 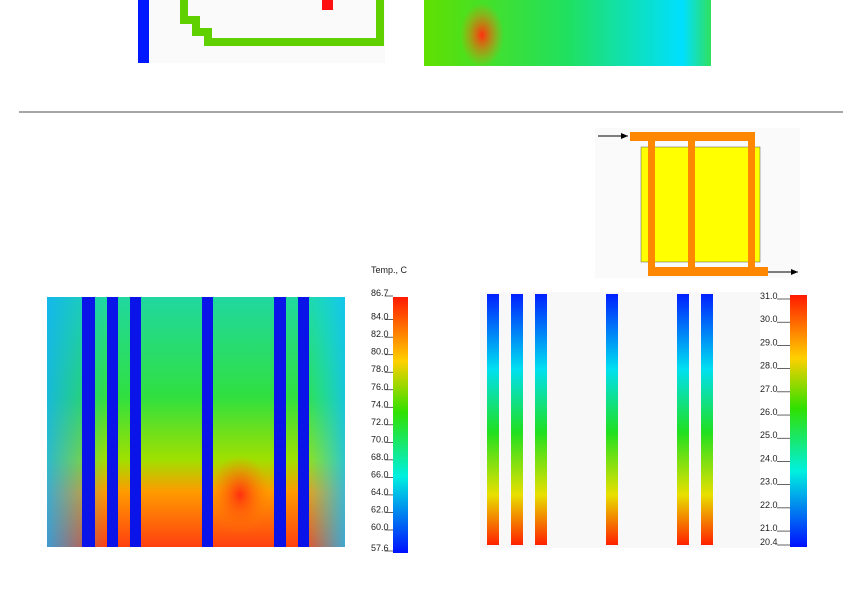 I want to click on colorbar-right, so click(x=798, y=421).